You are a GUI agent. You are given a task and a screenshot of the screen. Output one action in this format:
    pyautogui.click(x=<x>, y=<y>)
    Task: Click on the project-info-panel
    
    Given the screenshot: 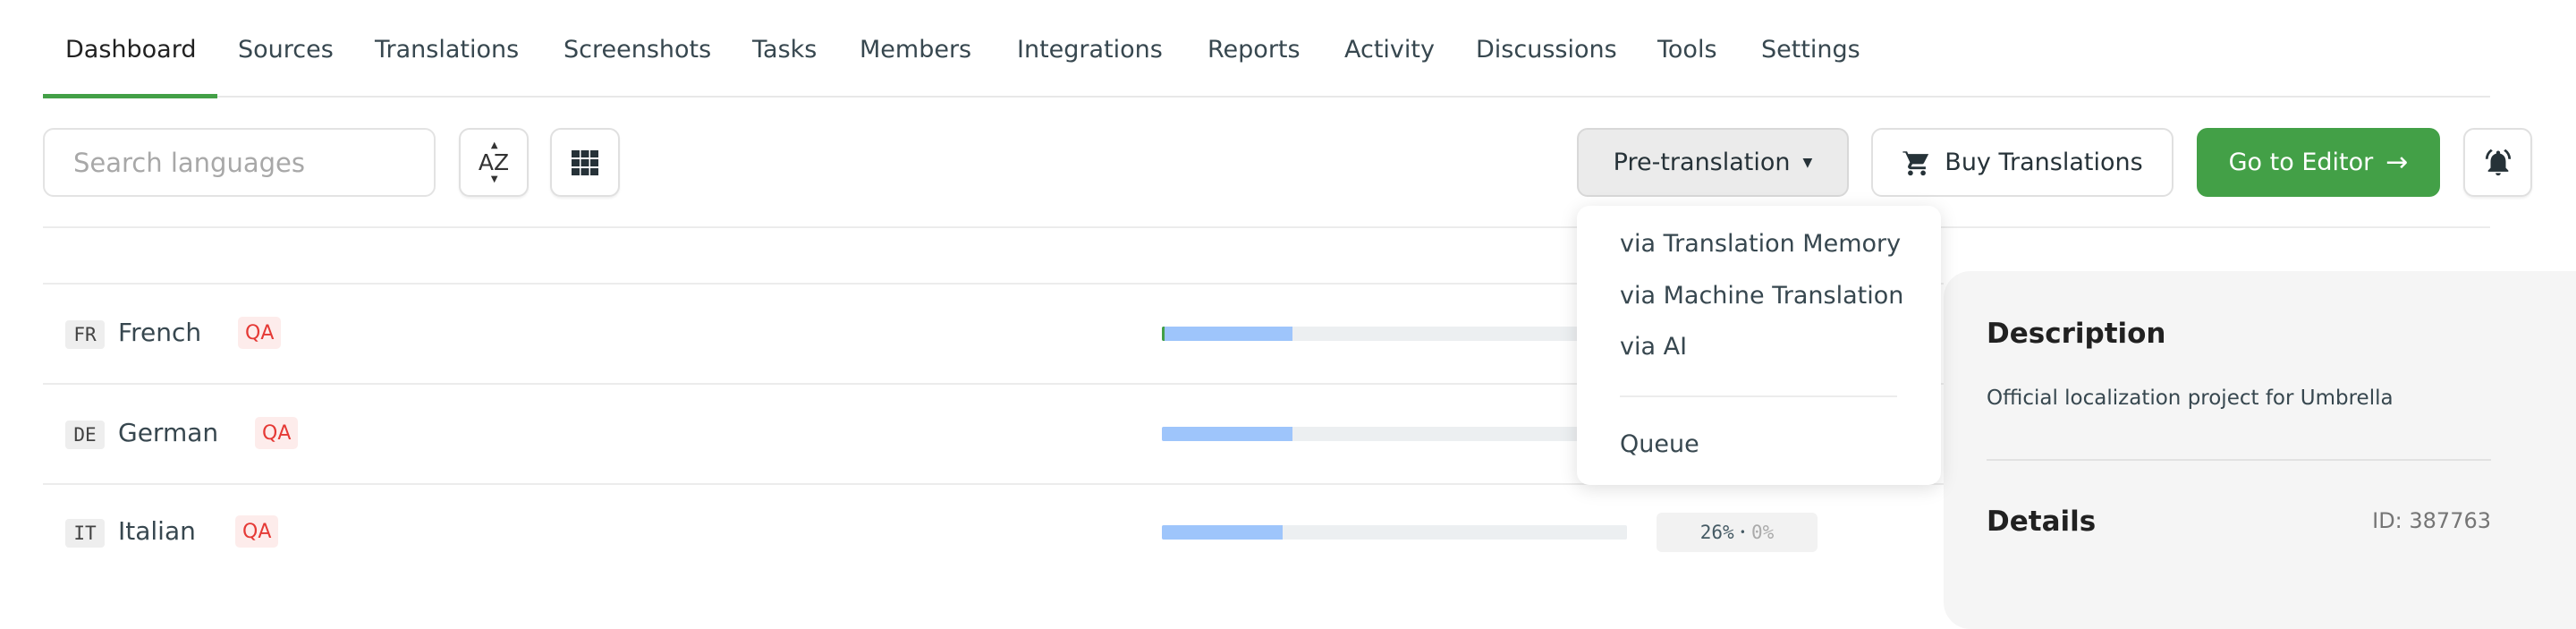 What is the action you would take?
    pyautogui.click(x=2260, y=450)
    